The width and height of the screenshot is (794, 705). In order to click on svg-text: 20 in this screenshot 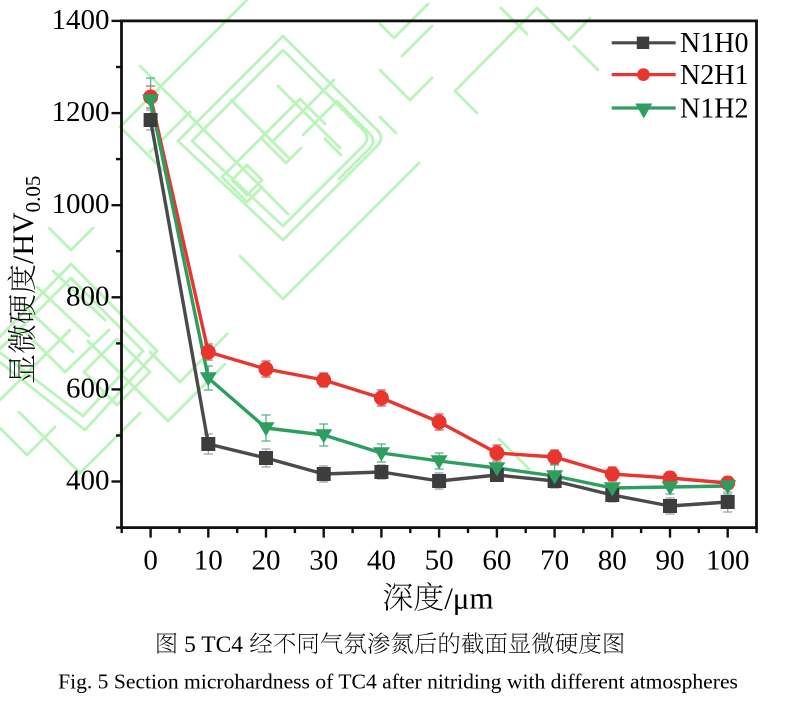, I will do `click(266, 561)`.